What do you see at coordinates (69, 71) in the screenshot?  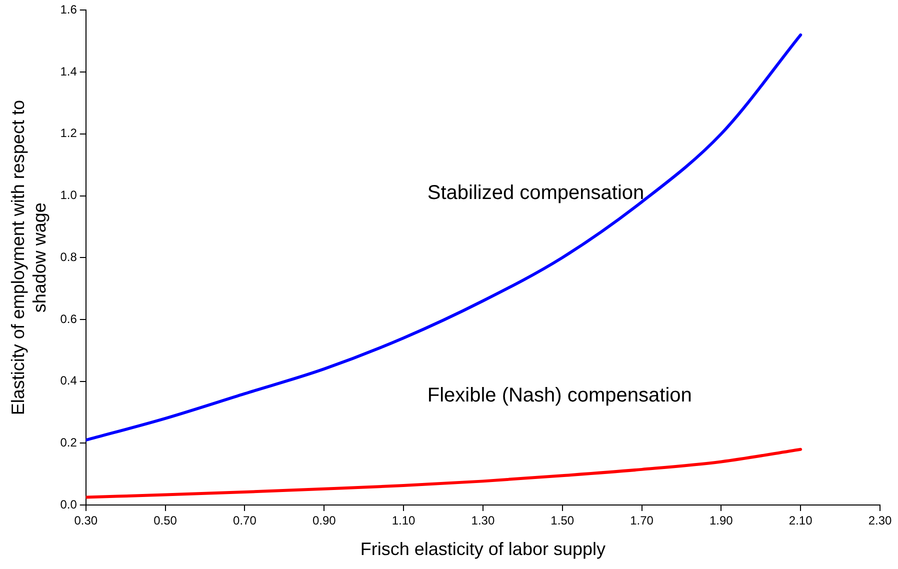 I see `y-tick-label: 1.4` at bounding box center [69, 71].